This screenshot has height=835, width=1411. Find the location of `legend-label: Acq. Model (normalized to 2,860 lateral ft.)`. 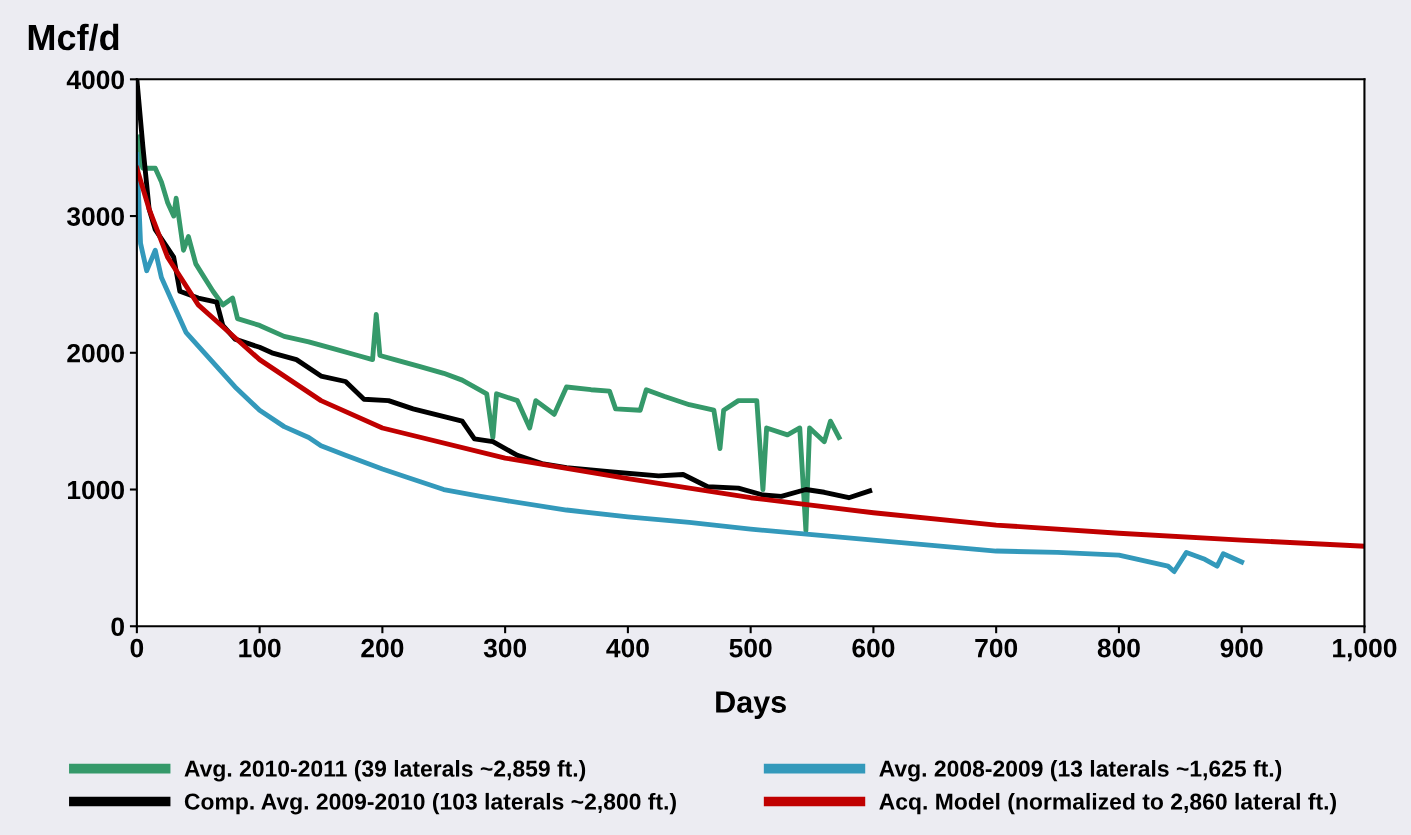

legend-label: Acq. Model (normalized to 2,860 lateral ft.) is located at coordinates (1107, 803).